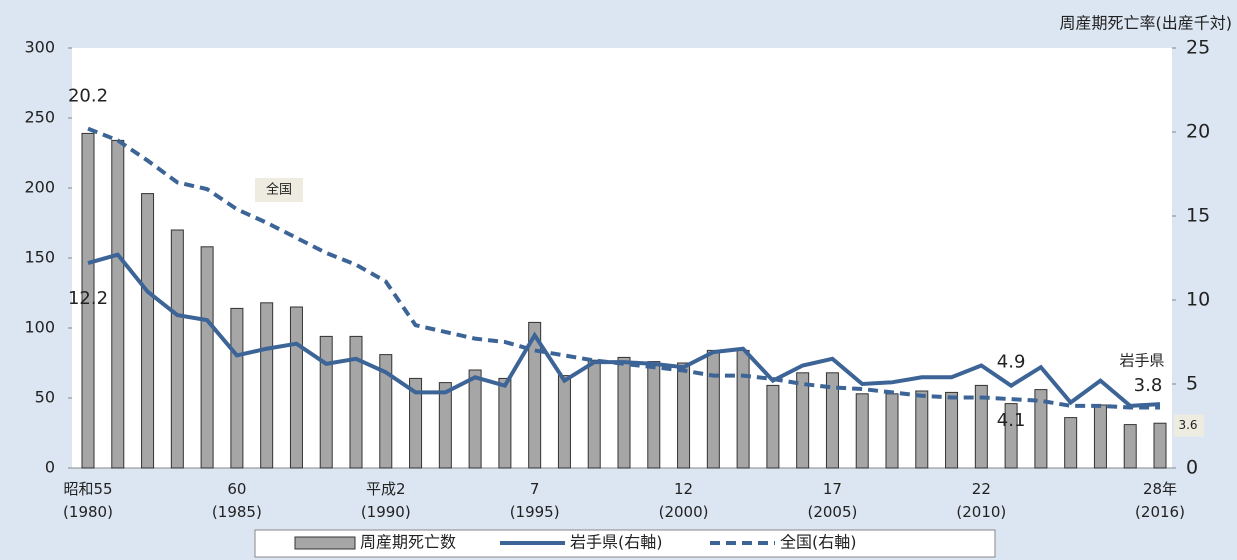 The image size is (1237, 560). What do you see at coordinates (1011, 420) in the screenshot?
I see `data-label: 4.1` at bounding box center [1011, 420].